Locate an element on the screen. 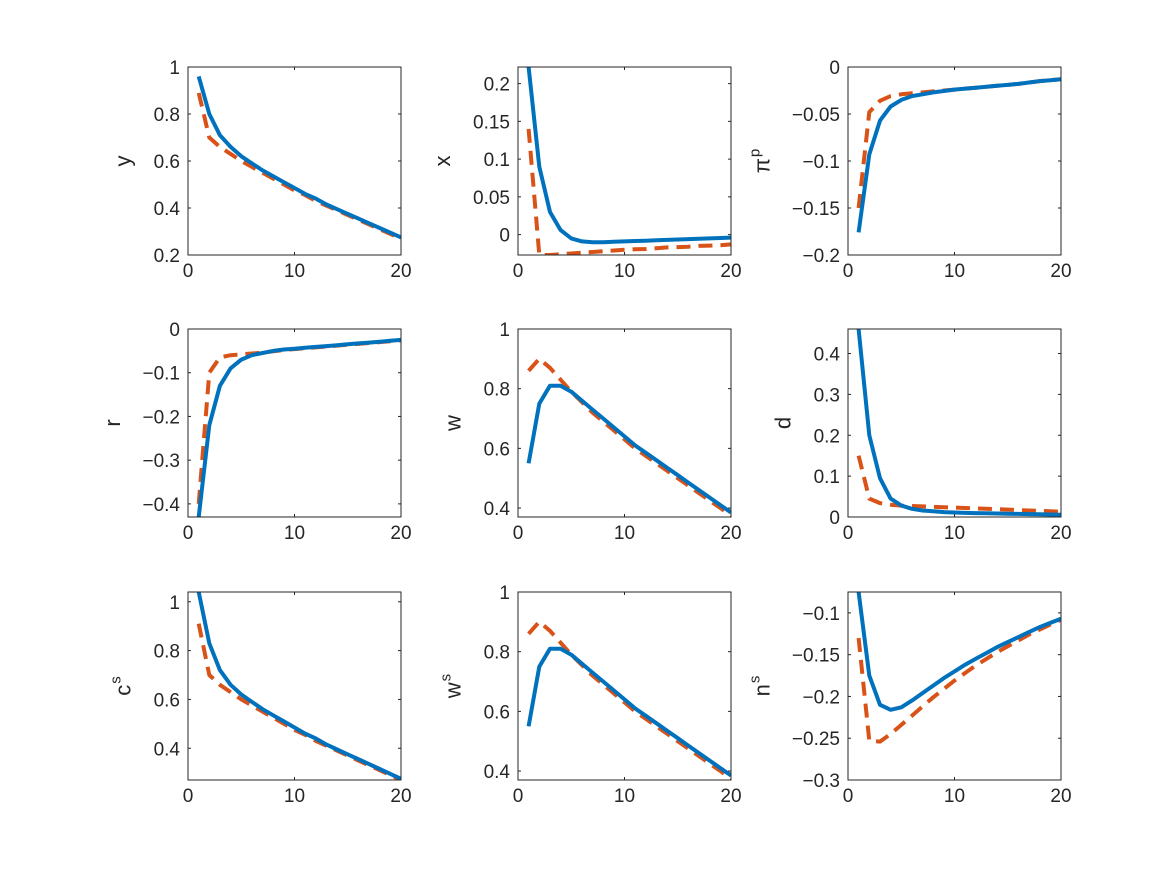 The height and width of the screenshot is (875, 1167). y-tick-label: −0.05 is located at coordinates (816, 115).